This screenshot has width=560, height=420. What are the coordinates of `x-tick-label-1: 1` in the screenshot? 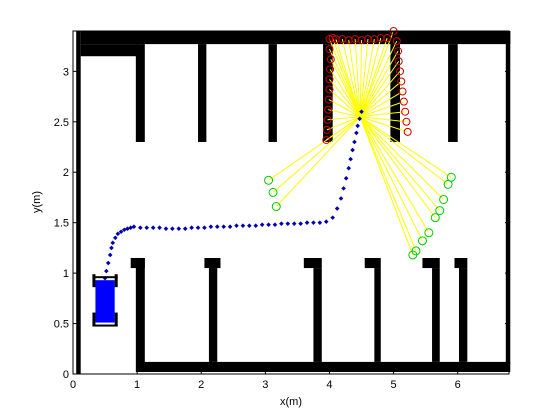 It's located at (137, 385).